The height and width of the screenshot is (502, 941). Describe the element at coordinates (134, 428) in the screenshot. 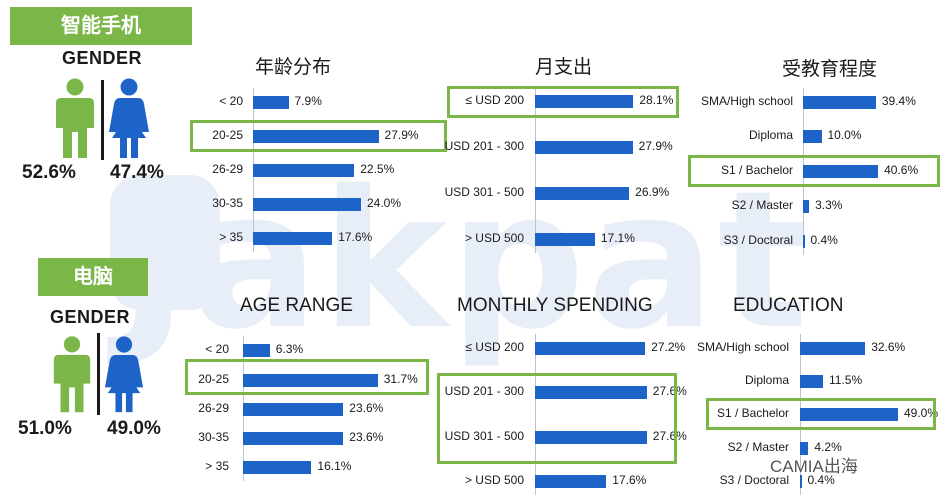

I see `pc-female-pct: 49.0%` at that location.